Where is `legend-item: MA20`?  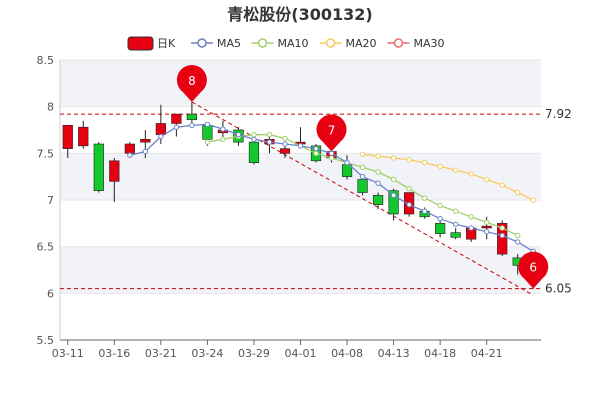 legend-item: MA20 is located at coordinates (348, 43).